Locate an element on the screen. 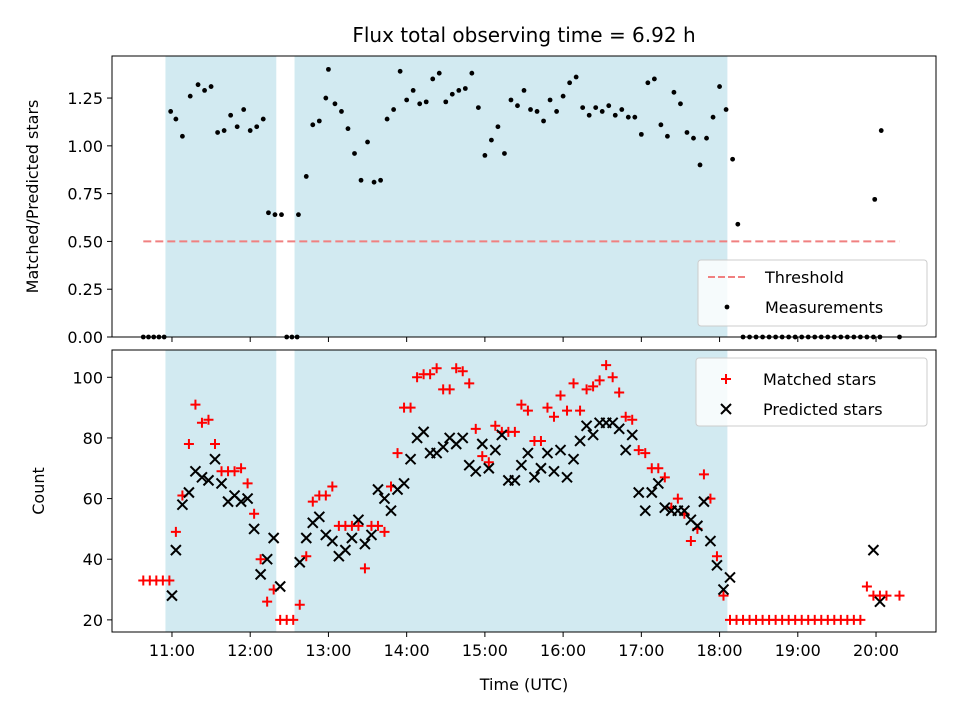  legend-label-matched: Matched stars is located at coordinates (819, 379).